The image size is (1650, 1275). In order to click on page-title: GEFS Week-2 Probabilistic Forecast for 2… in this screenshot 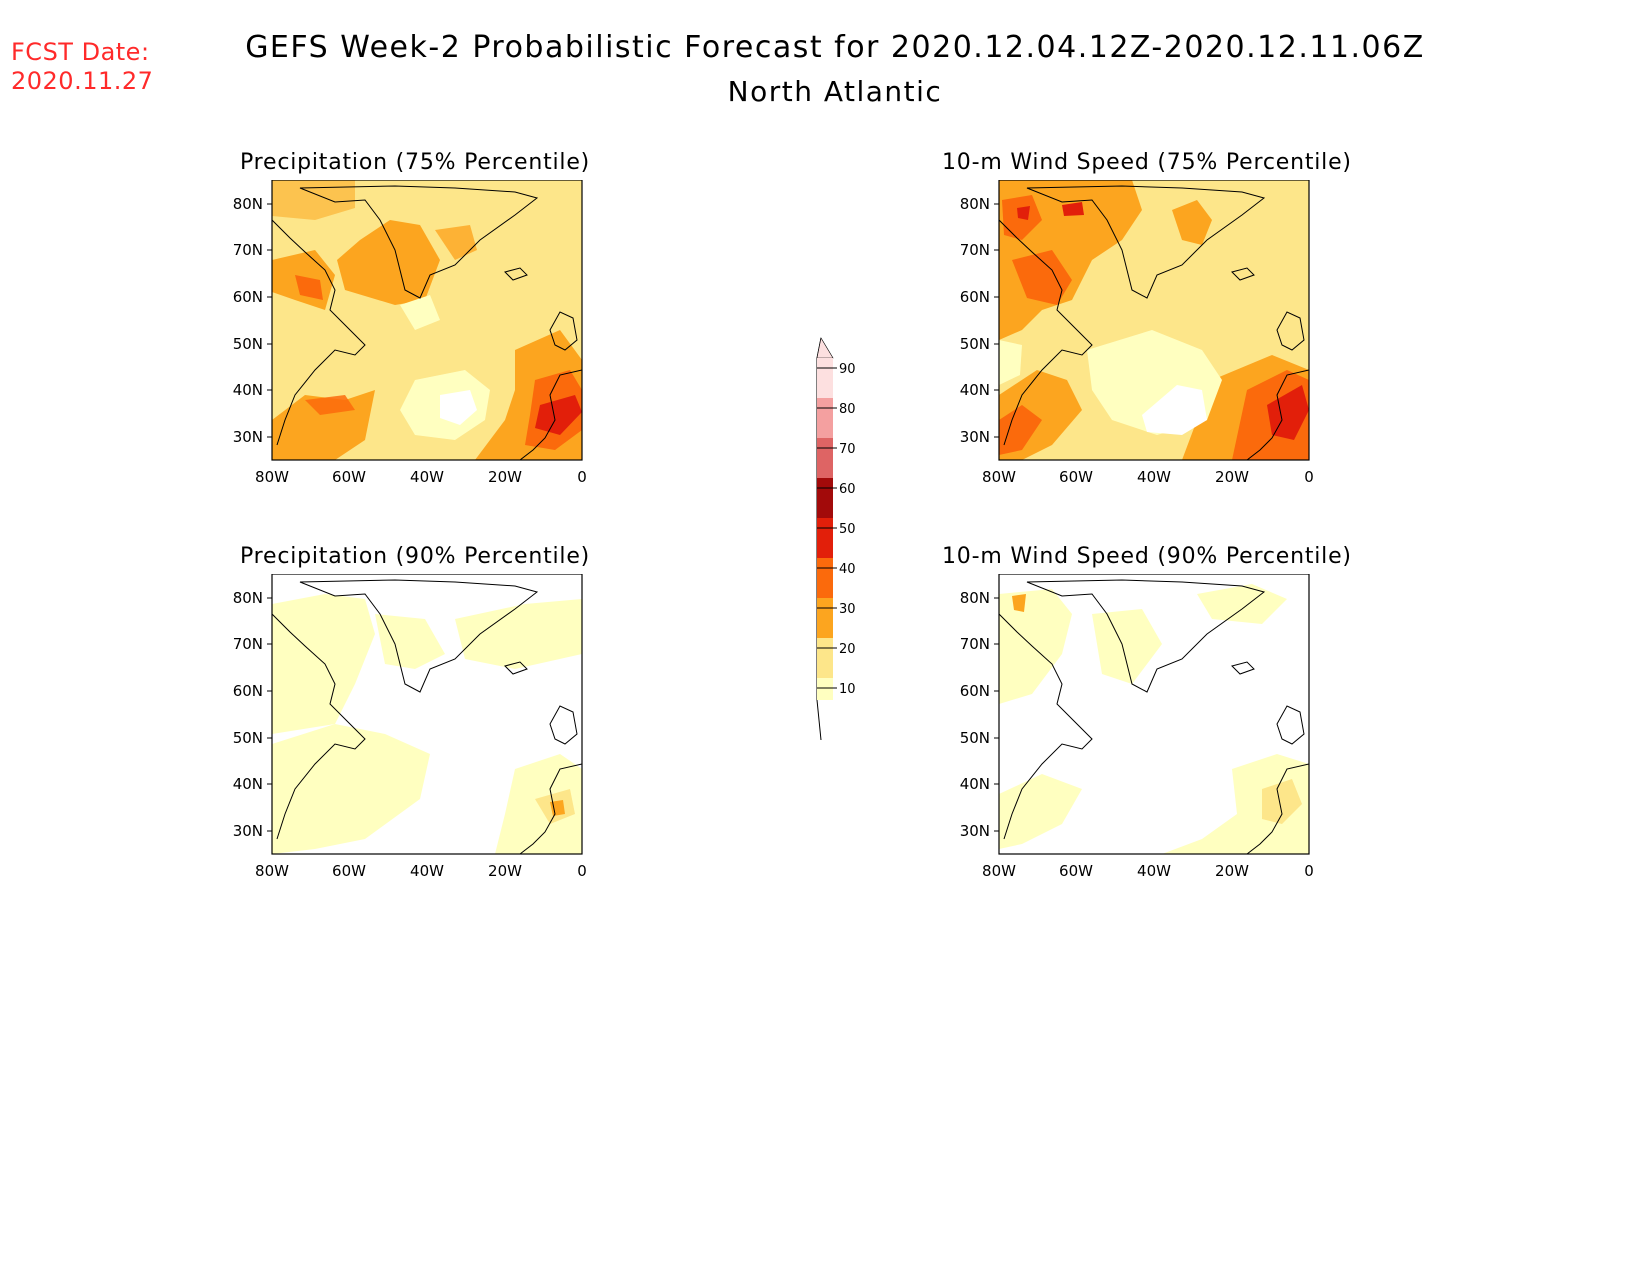, I will do `click(835, 47)`.